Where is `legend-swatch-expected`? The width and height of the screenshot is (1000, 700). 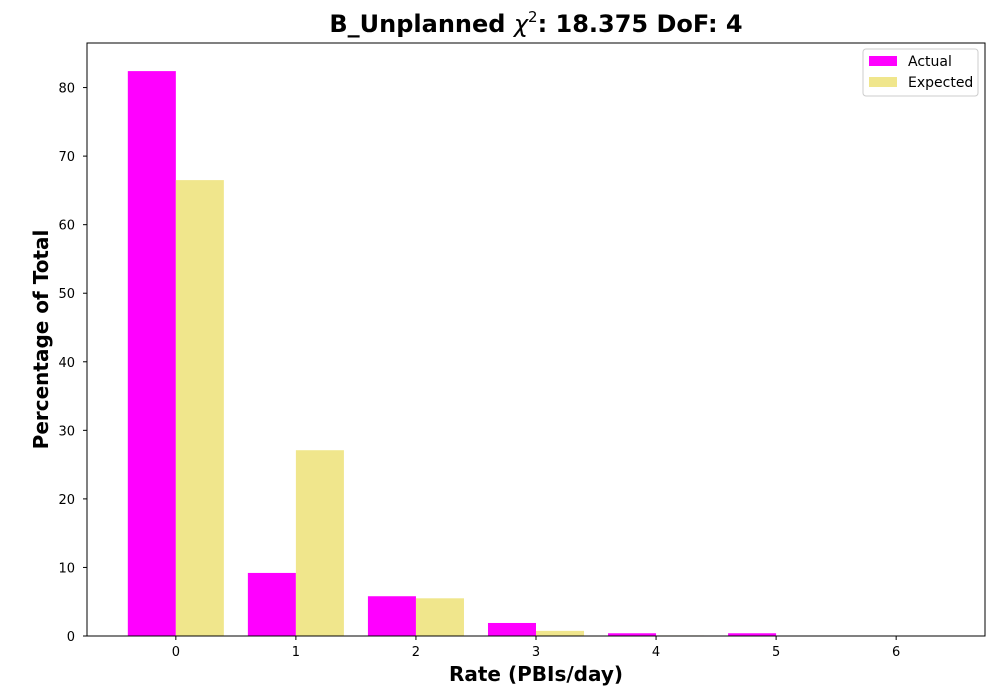 legend-swatch-expected is located at coordinates (883, 82).